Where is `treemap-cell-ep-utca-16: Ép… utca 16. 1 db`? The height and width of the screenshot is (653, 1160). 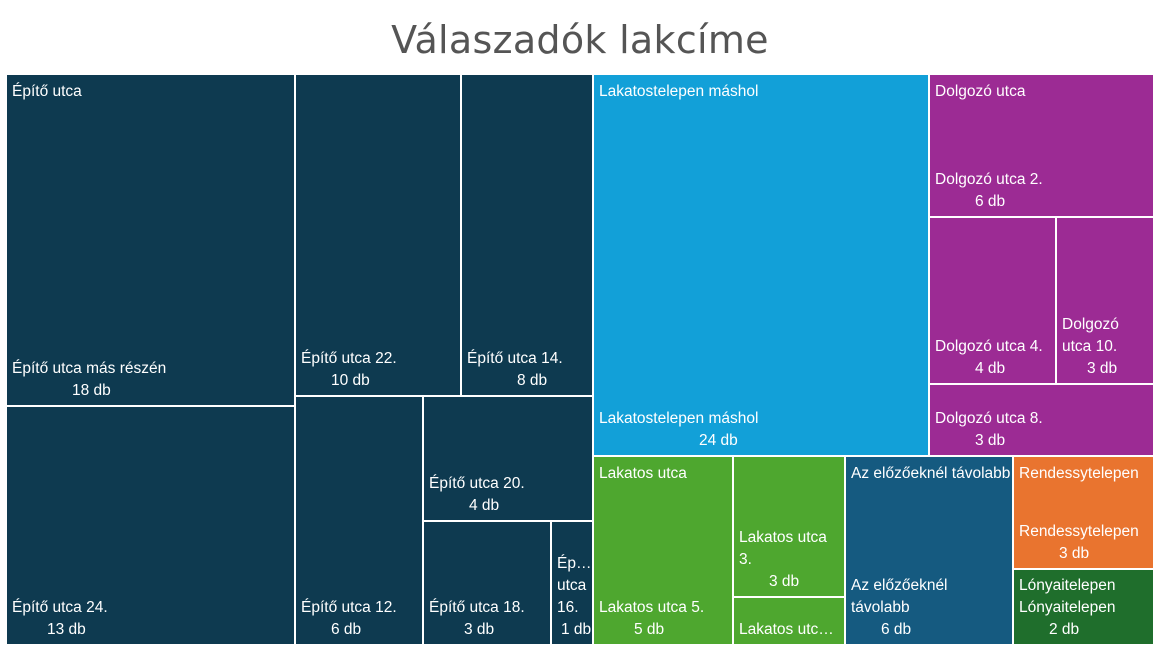
treemap-cell-ep-utca-16: Ép… utca 16. 1 db is located at coordinates (572, 583).